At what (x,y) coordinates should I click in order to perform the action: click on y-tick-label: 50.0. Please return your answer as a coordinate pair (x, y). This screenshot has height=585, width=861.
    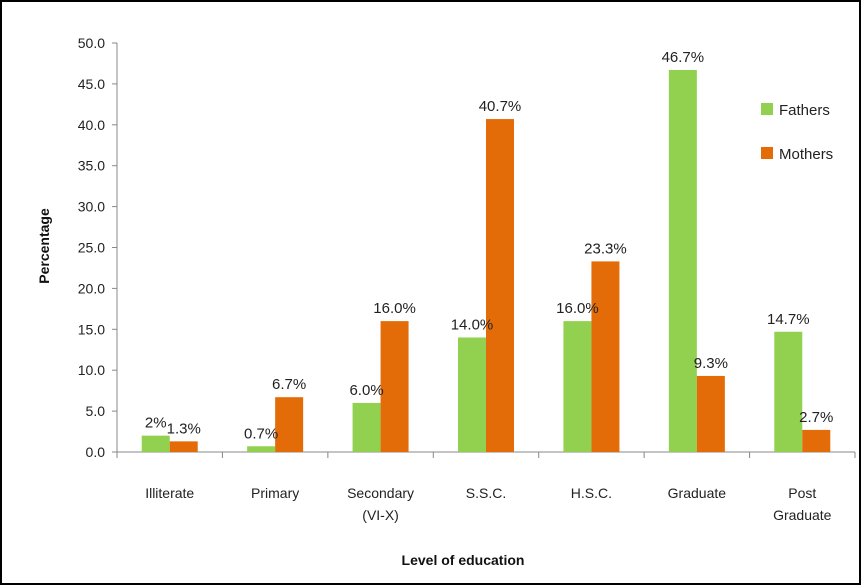
    Looking at the image, I should click on (91, 43).